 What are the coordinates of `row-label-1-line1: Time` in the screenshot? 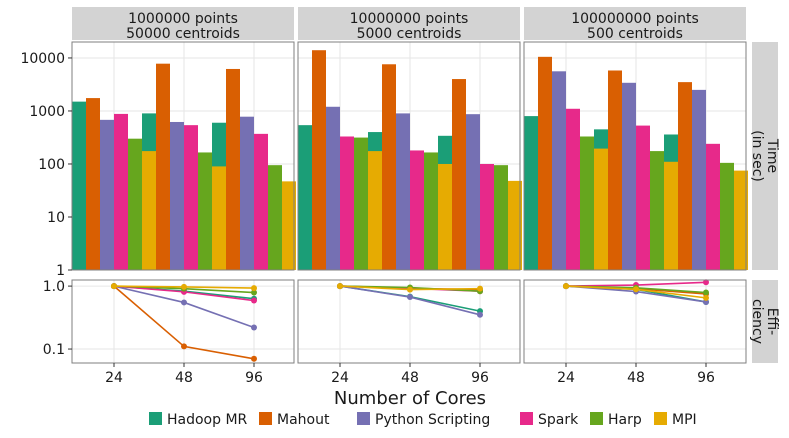 It's located at (772, 155).